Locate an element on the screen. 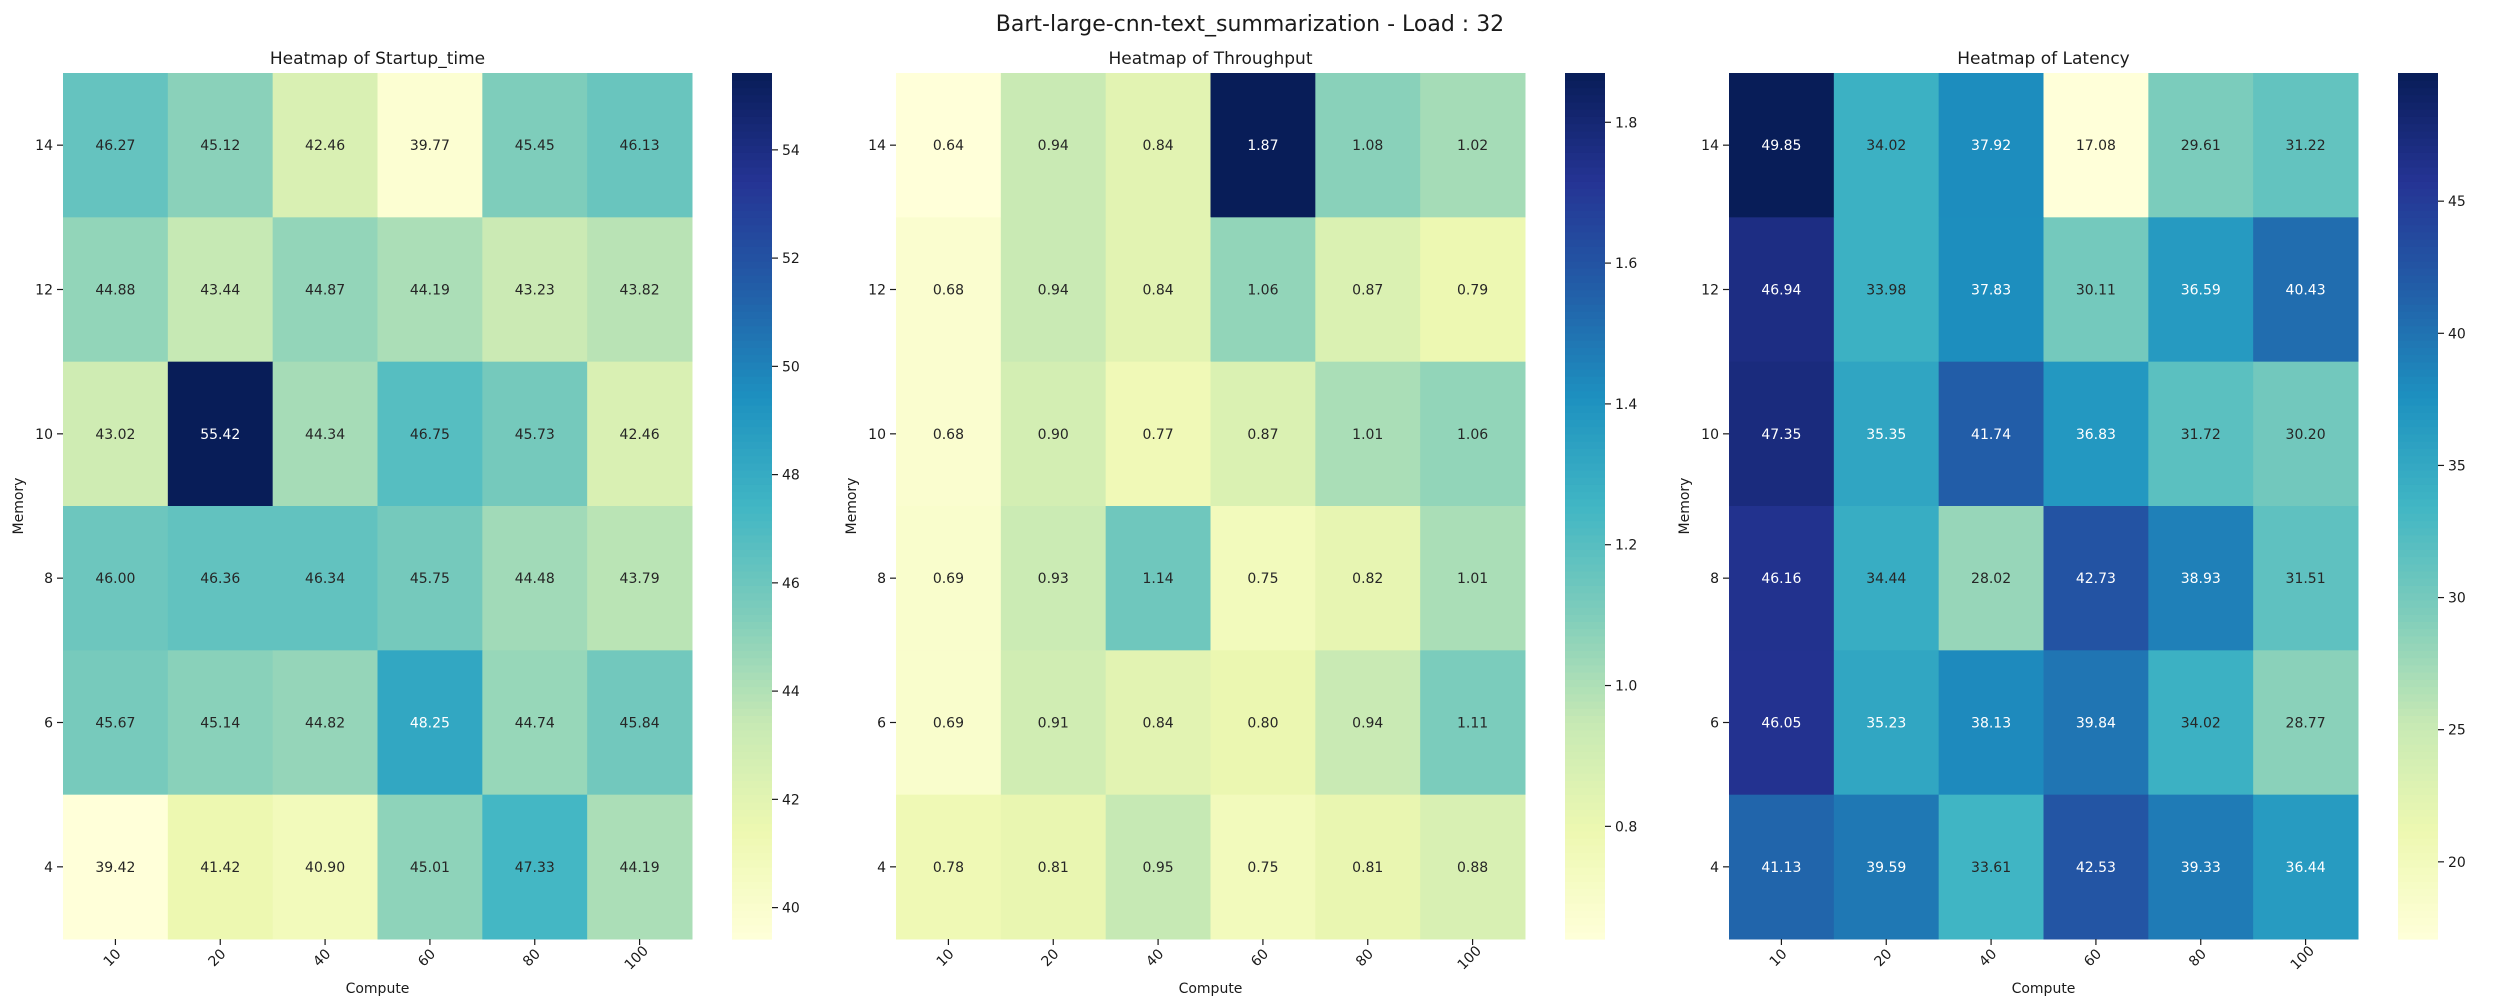 This screenshot has height=1000, width=2500. x-axis-label: Compute is located at coordinates (2044, 989).